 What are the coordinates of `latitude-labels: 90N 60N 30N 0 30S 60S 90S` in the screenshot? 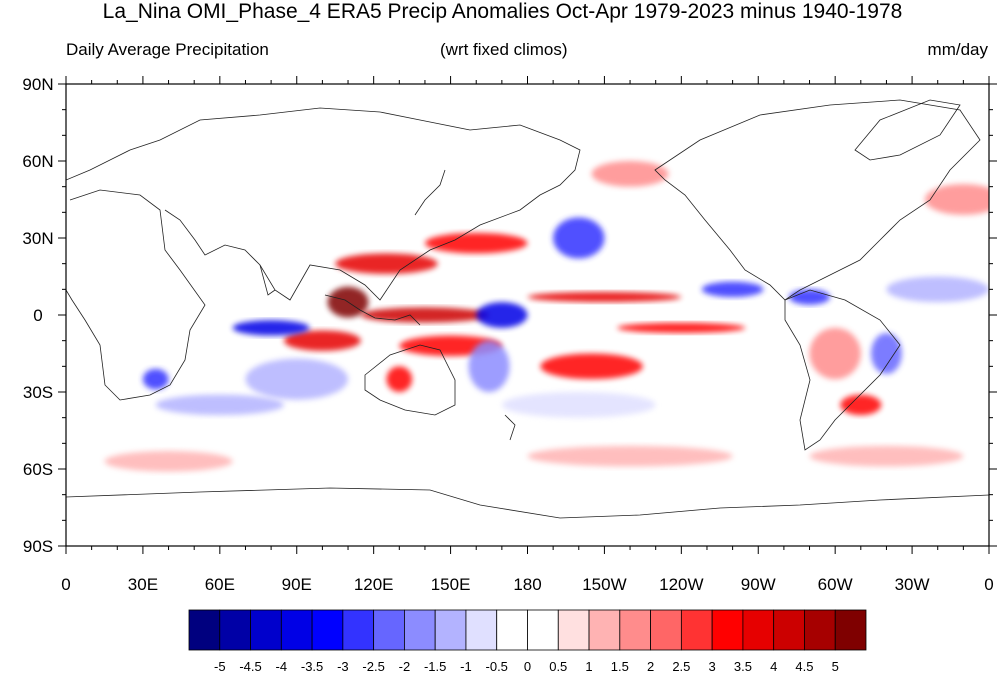 It's located at (37, 315).